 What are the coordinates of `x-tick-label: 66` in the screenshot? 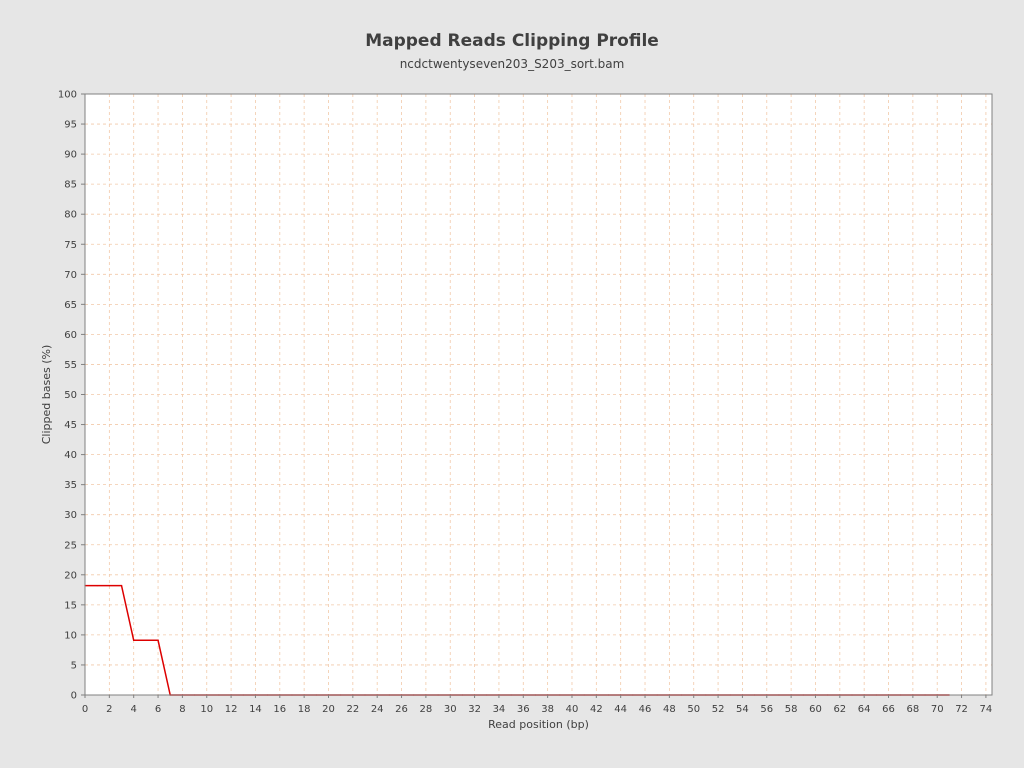 It's located at (888, 709).